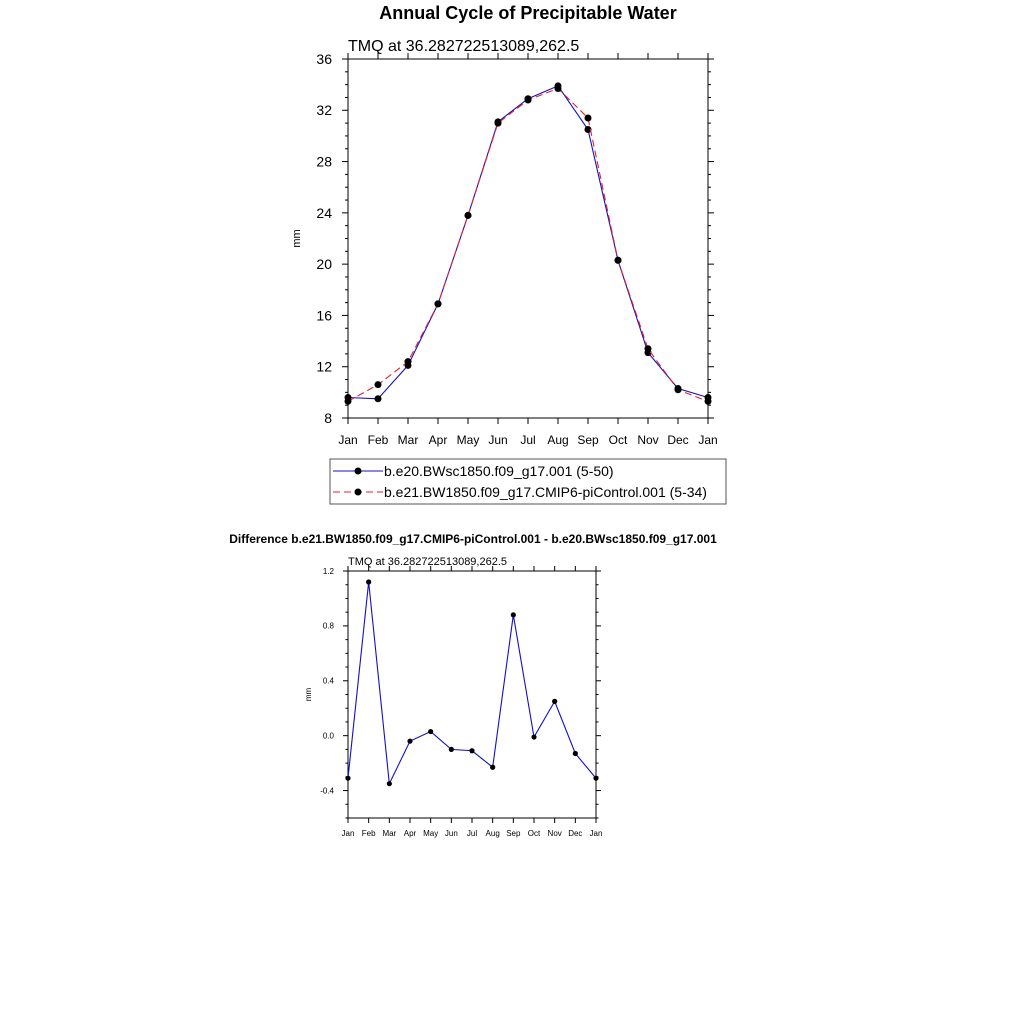 This screenshot has height=1024, width=1024. I want to click on y-tick-label: 8, so click(328, 418).